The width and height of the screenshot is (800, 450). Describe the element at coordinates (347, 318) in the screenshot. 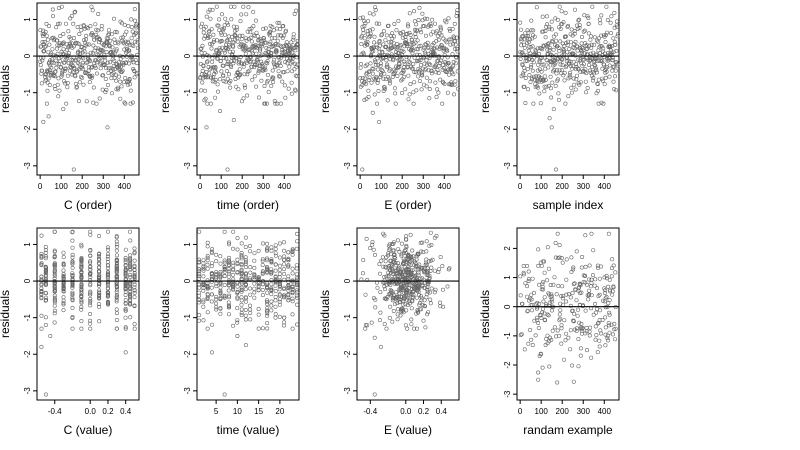

I see `y-tick-label: -1` at that location.